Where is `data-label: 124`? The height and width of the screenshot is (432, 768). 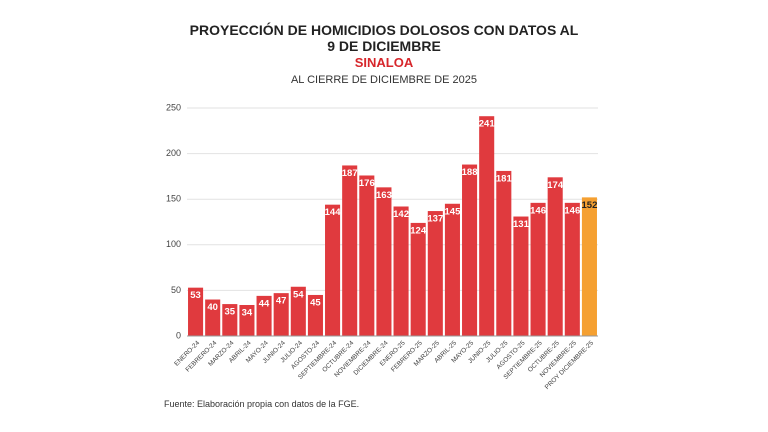 data-label: 124 is located at coordinates (418, 230).